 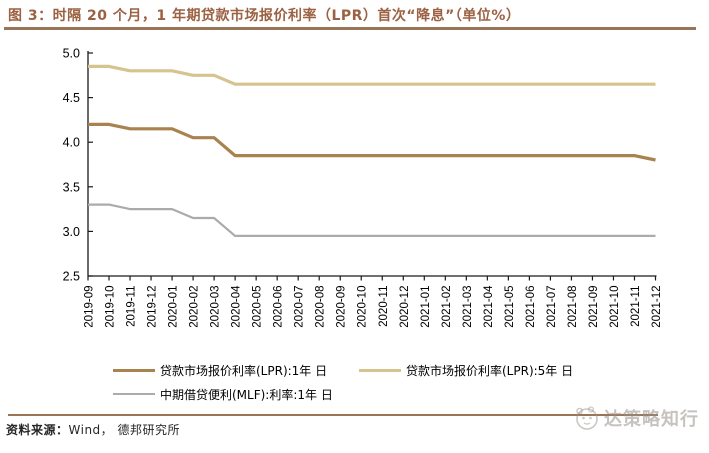 What do you see at coordinates (71, 232) in the screenshot?
I see `y-tick-label: 3.0` at bounding box center [71, 232].